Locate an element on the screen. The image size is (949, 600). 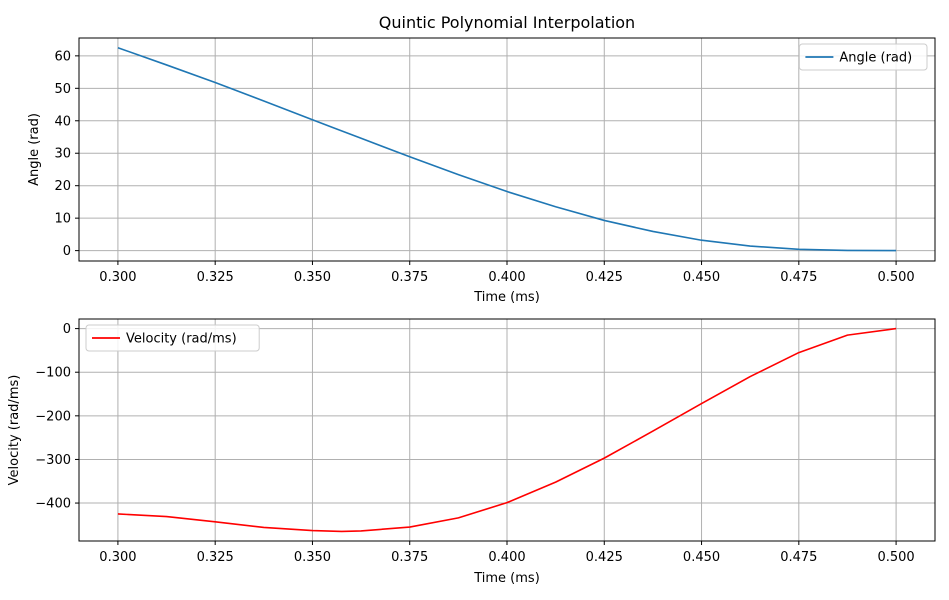
legend: Angle (rad) is located at coordinates (863, 57).